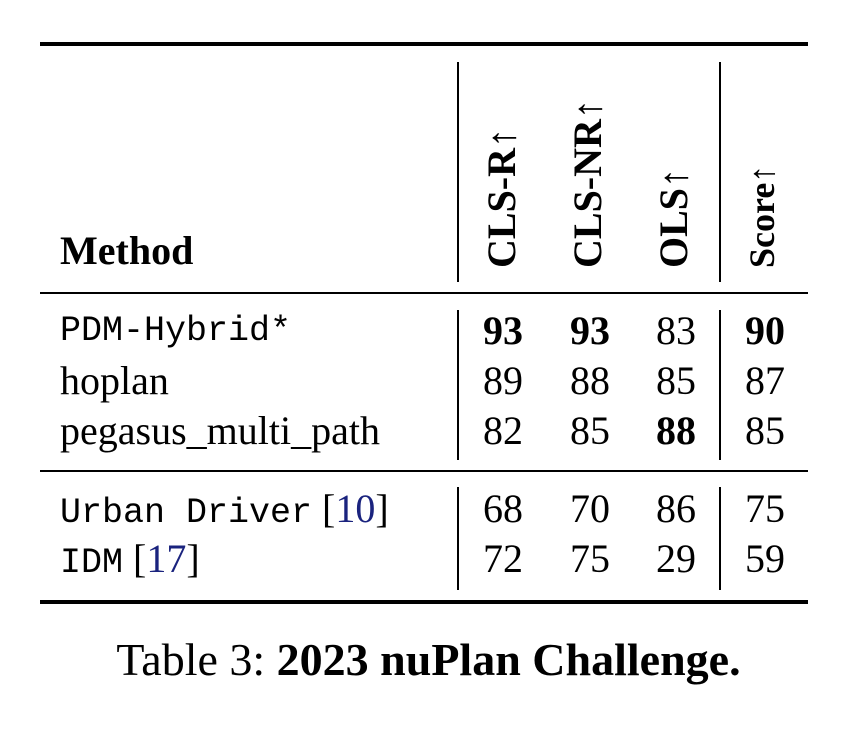  What do you see at coordinates (424, 293) in the screenshot?
I see `header-rule` at bounding box center [424, 293].